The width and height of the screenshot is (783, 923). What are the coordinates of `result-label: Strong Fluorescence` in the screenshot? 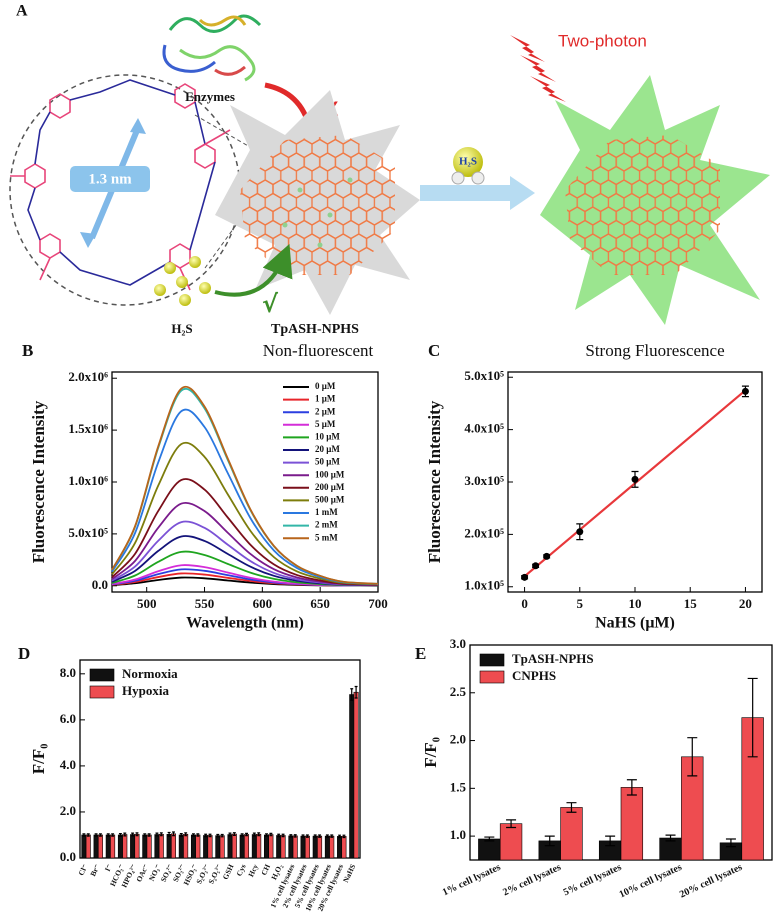 It's located at (654, 350).